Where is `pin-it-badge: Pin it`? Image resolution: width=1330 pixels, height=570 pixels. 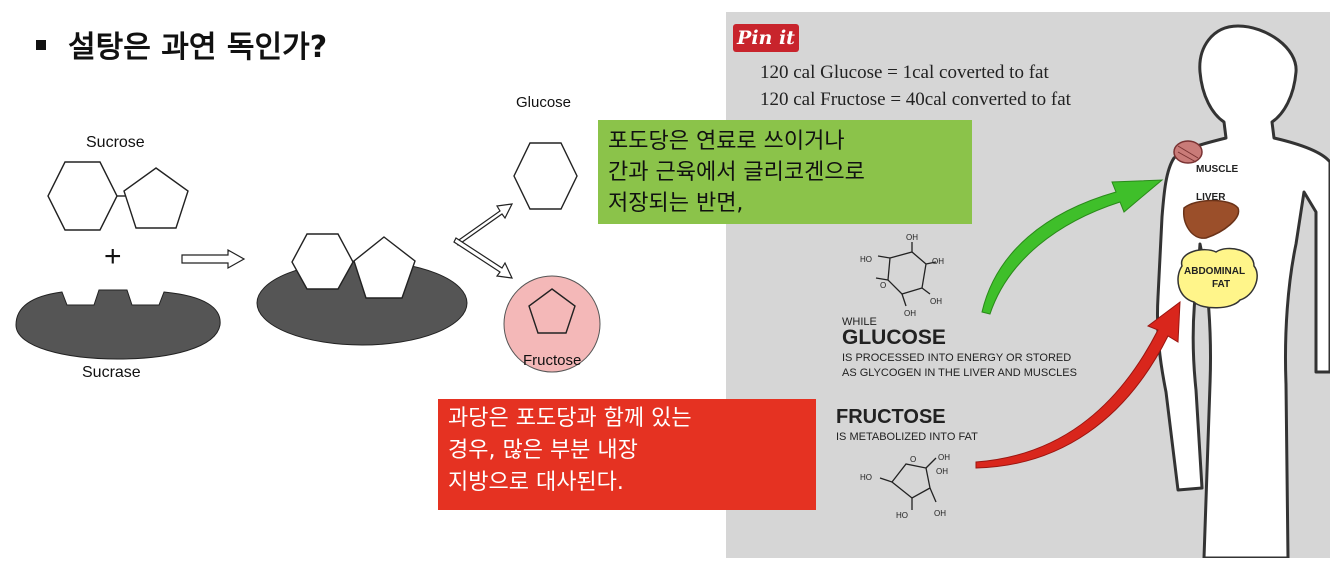 pin-it-badge: Pin it is located at coordinates (766, 38).